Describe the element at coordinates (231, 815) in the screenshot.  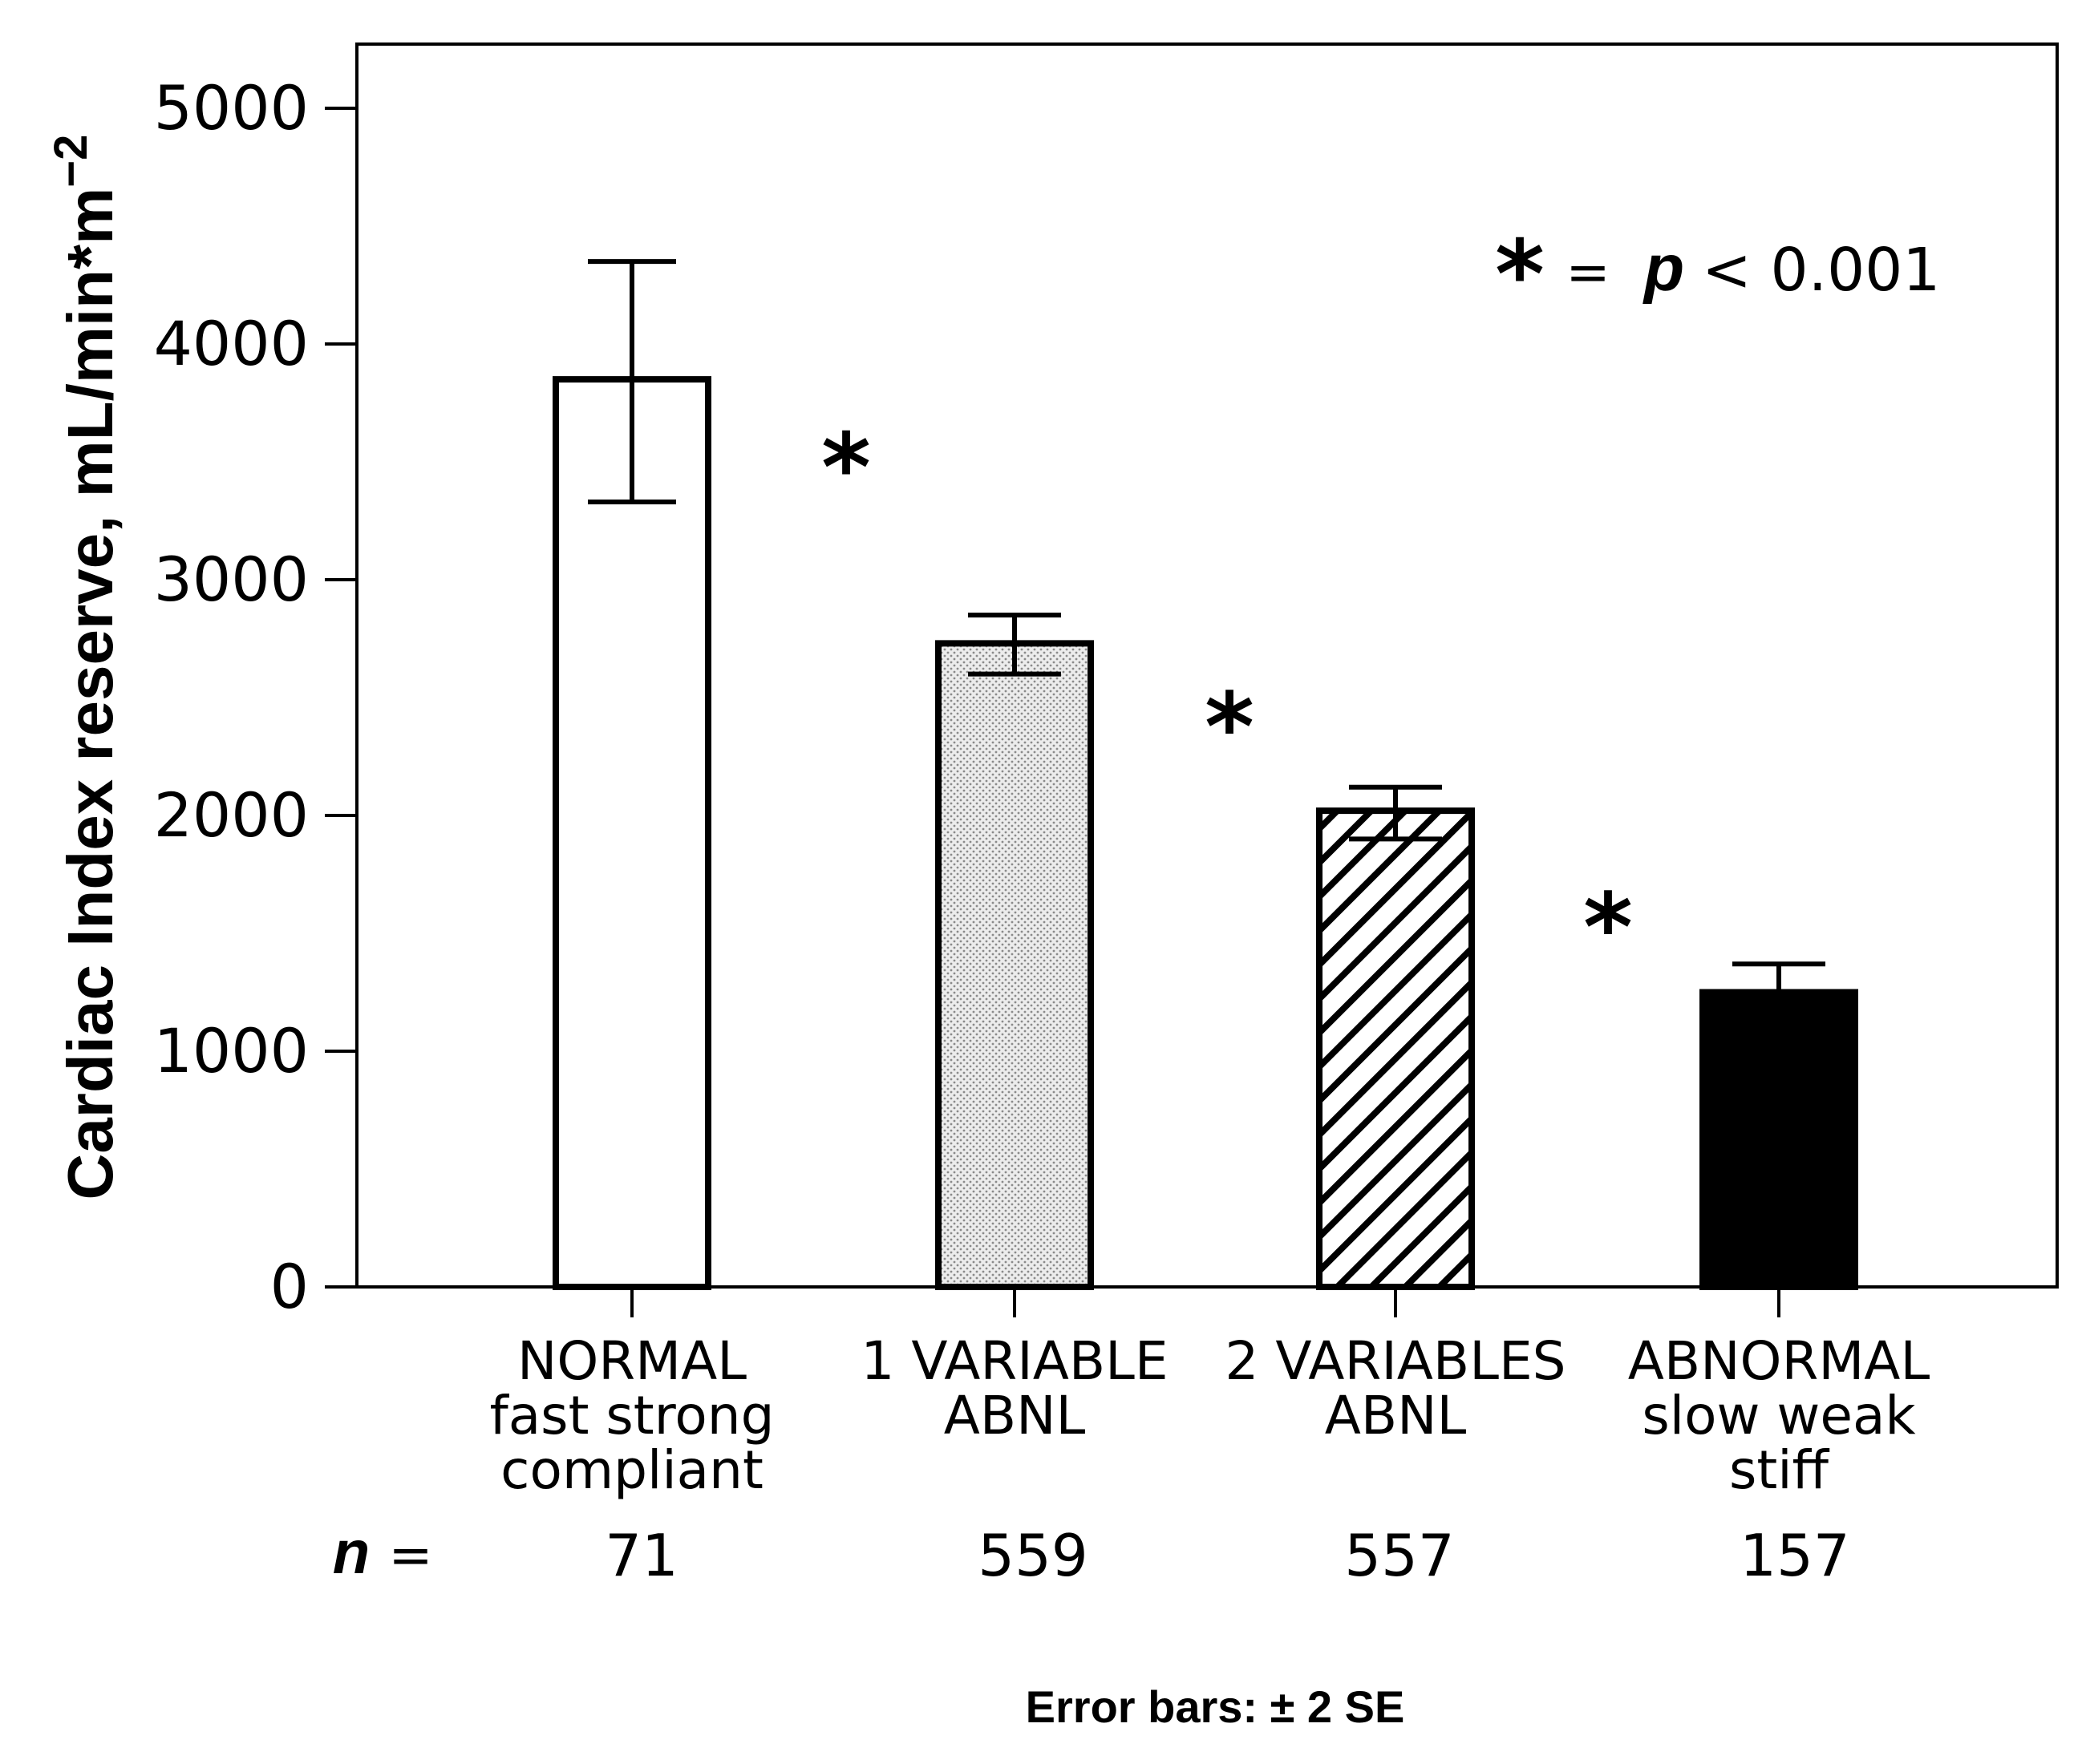
I see `y-tick-label: 2000` at that location.